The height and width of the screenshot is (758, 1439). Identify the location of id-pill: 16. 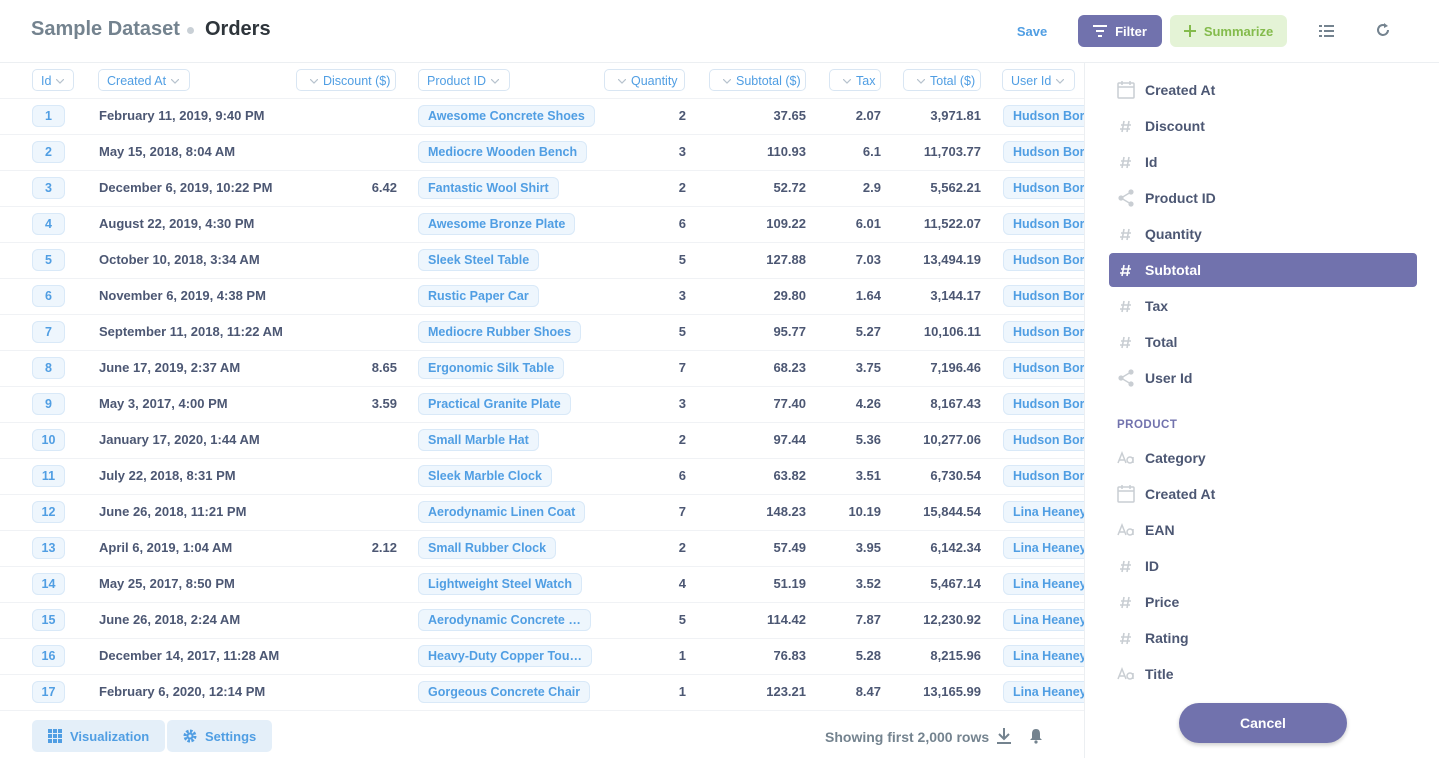
(48, 656).